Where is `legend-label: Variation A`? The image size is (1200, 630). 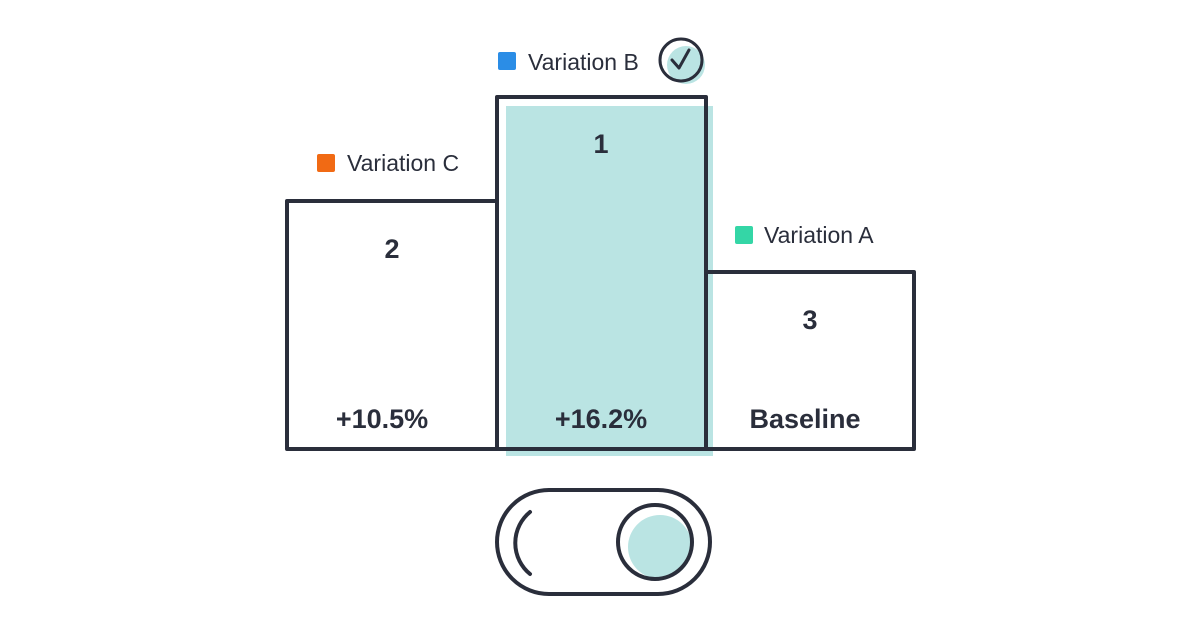 legend-label: Variation A is located at coordinates (819, 235).